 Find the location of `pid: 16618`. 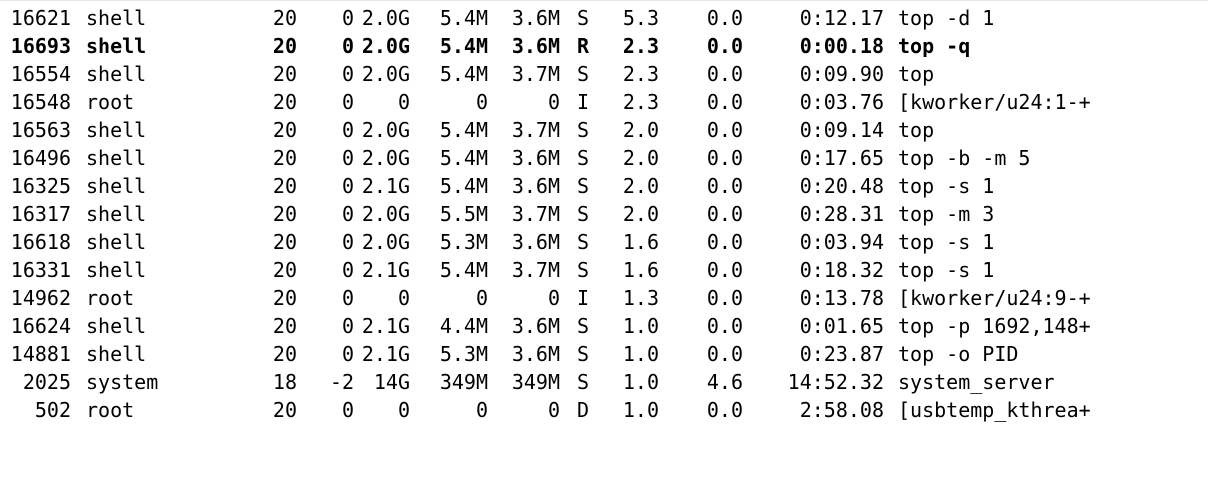

pid: 16618 is located at coordinates (40, 242).